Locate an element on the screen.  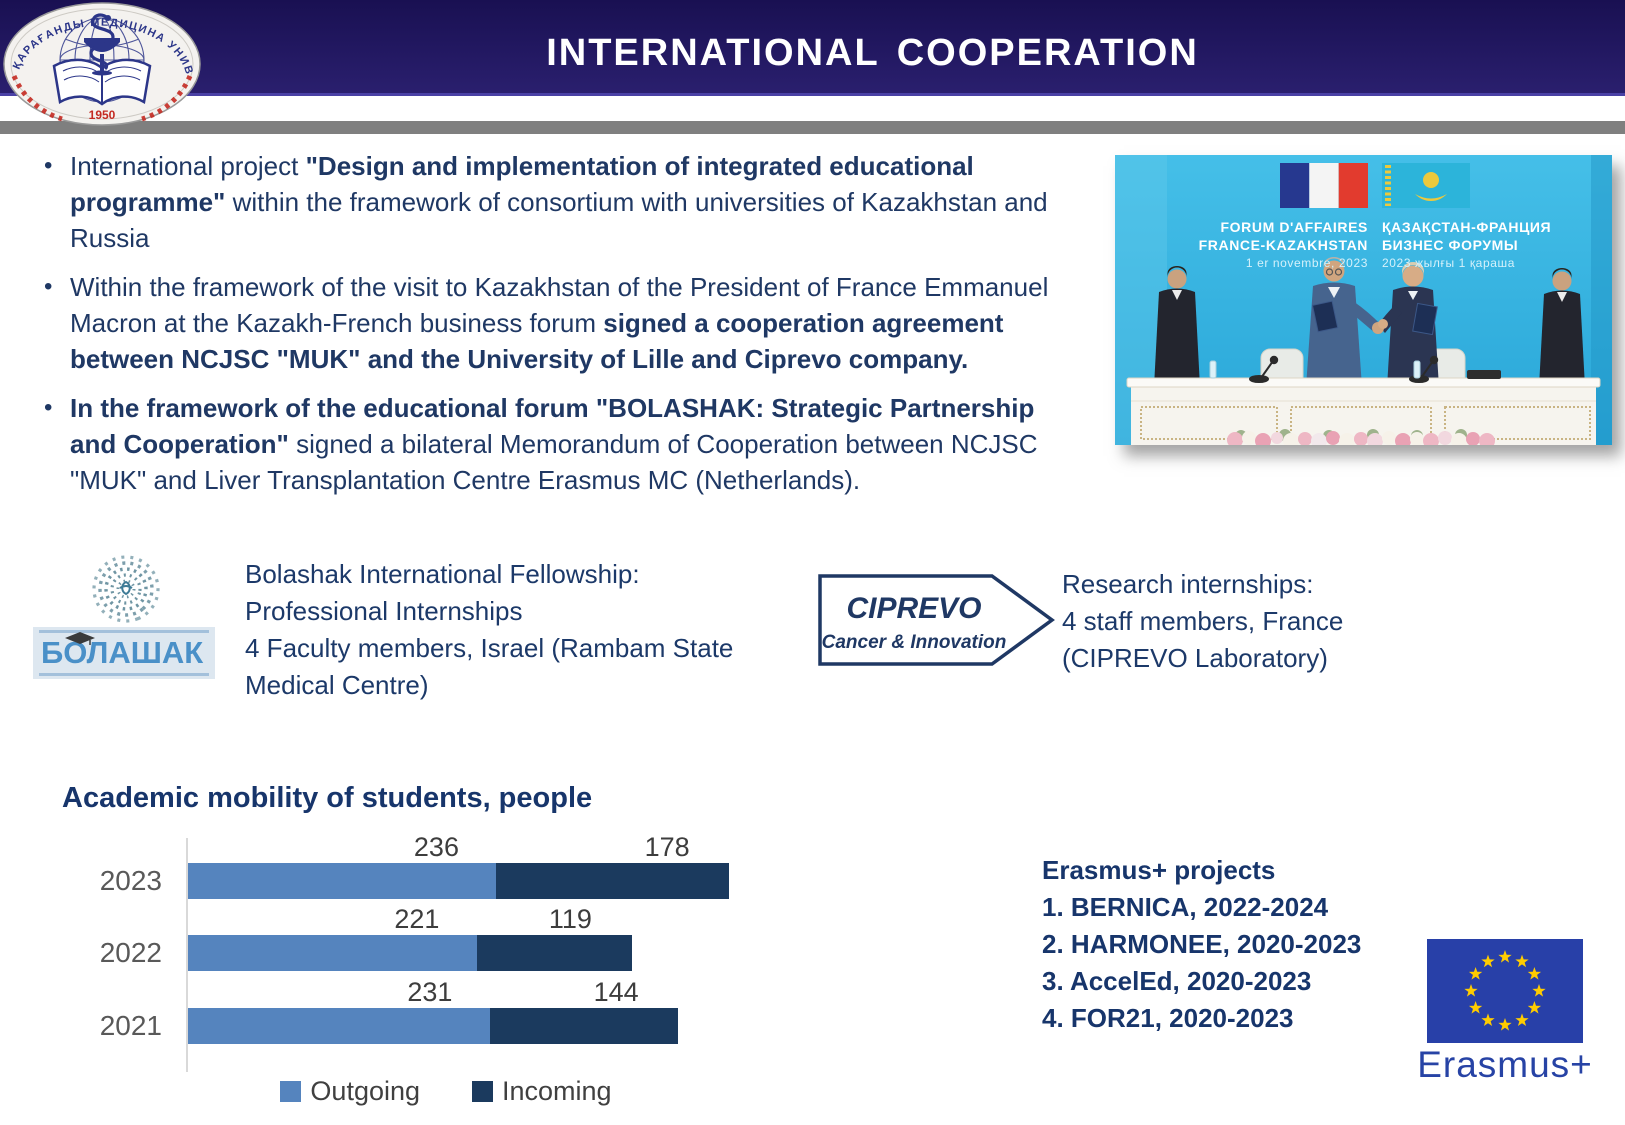
university-logo: ҚАРАҒАНДЫ МЕДИЦИНА УНИВЕРСИТЕТІ 1950 is located at coordinates (101, 65).